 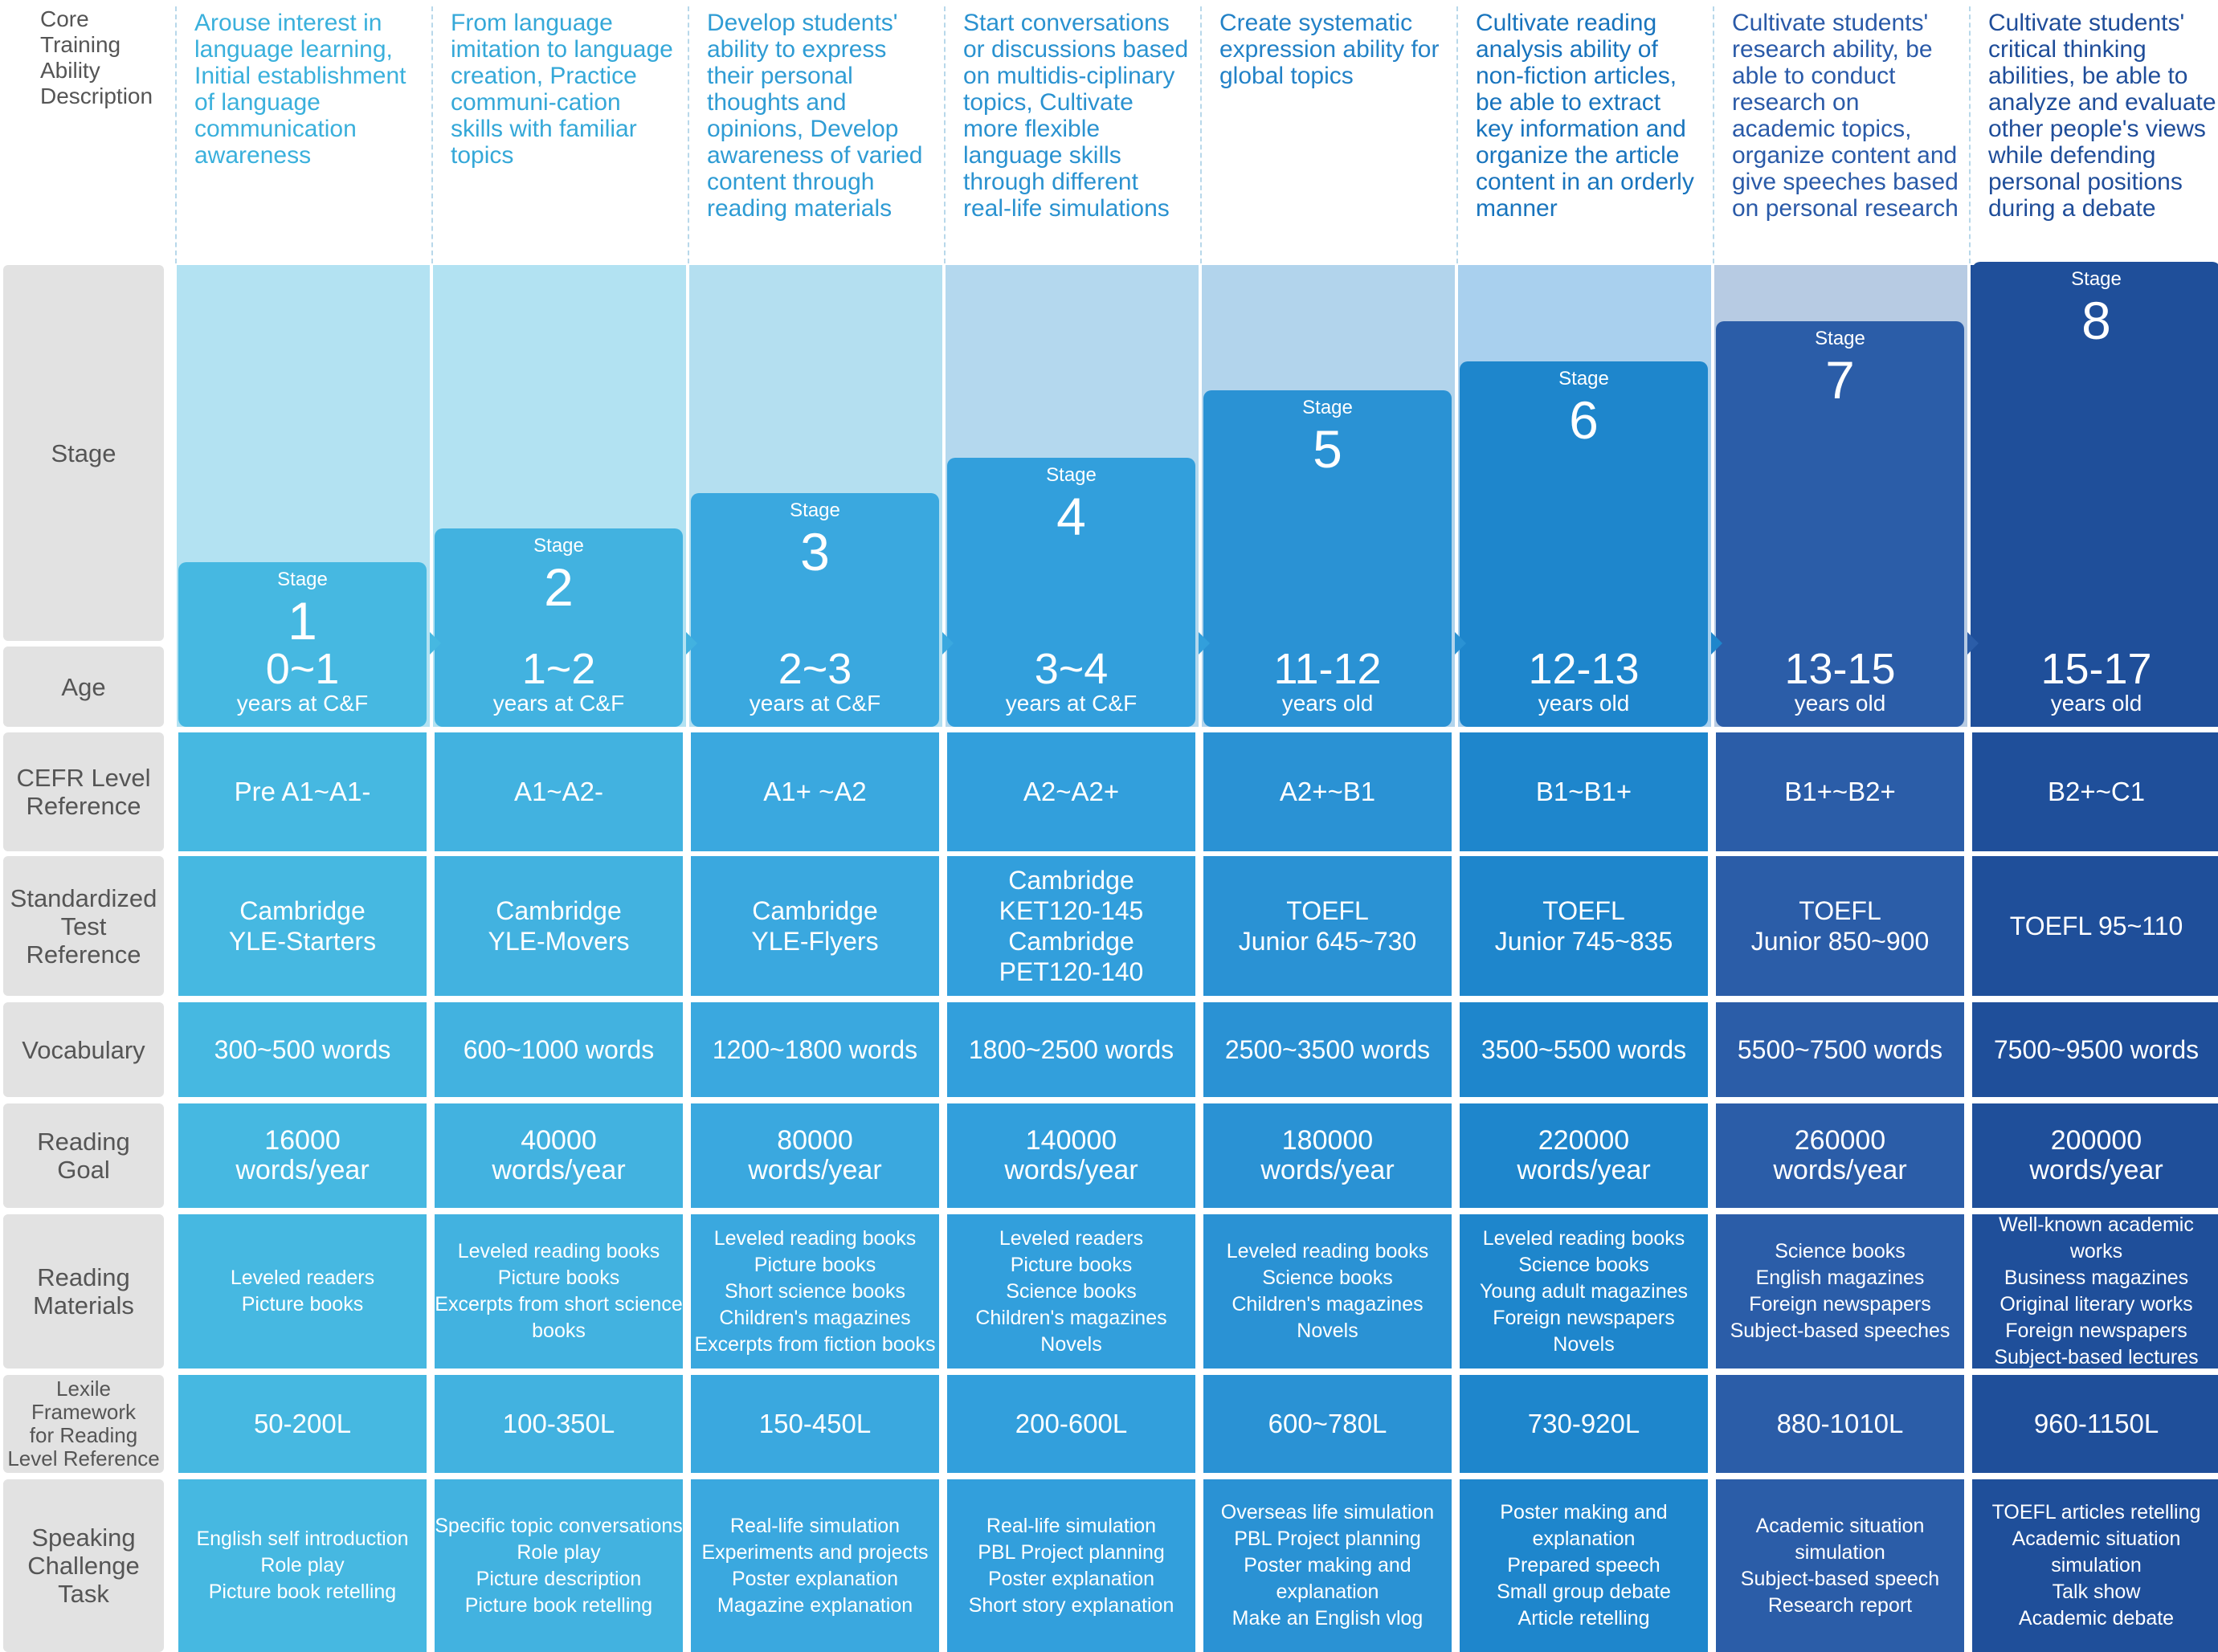 I want to click on stage-8-age: 15-17, so click(x=2096, y=669).